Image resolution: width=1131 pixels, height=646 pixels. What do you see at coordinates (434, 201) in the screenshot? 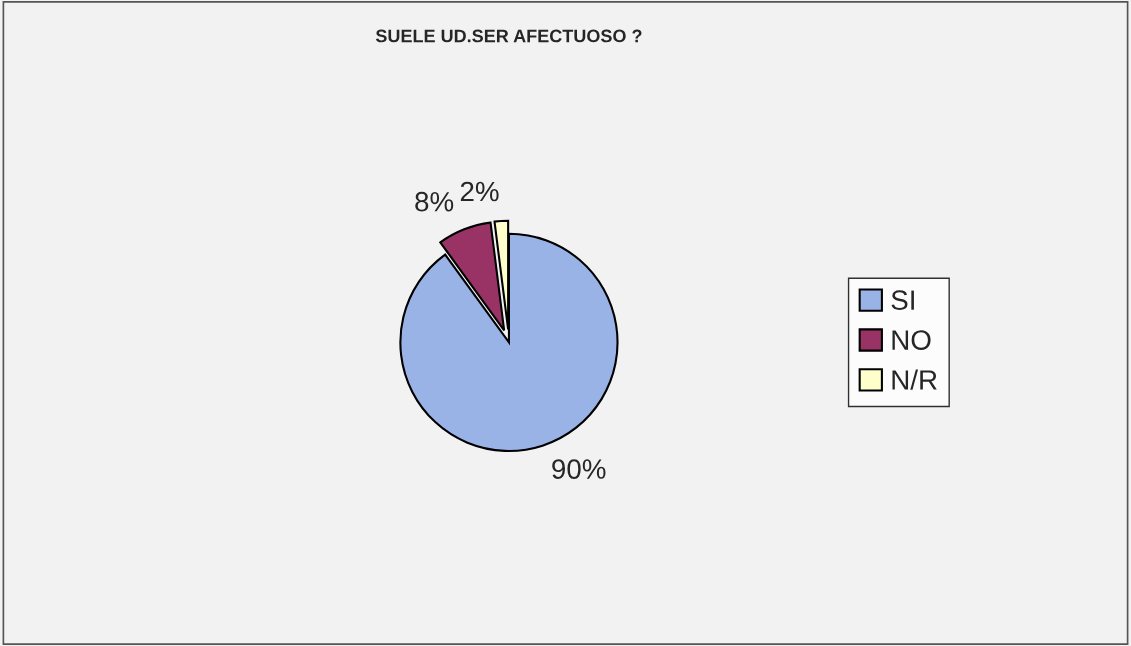
I see `data-label: 8%` at bounding box center [434, 201].